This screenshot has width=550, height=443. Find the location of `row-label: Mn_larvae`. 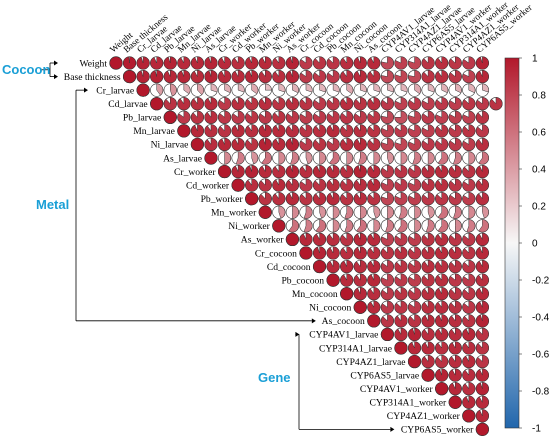

row-label: Mn_larvae is located at coordinates (154, 131).